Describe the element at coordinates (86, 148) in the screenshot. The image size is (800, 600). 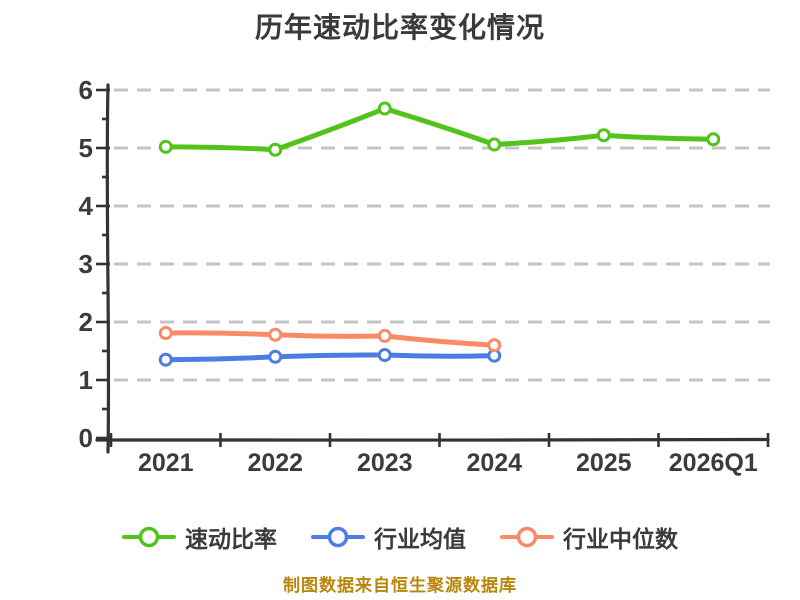
I see `svg-text: 5` at that location.